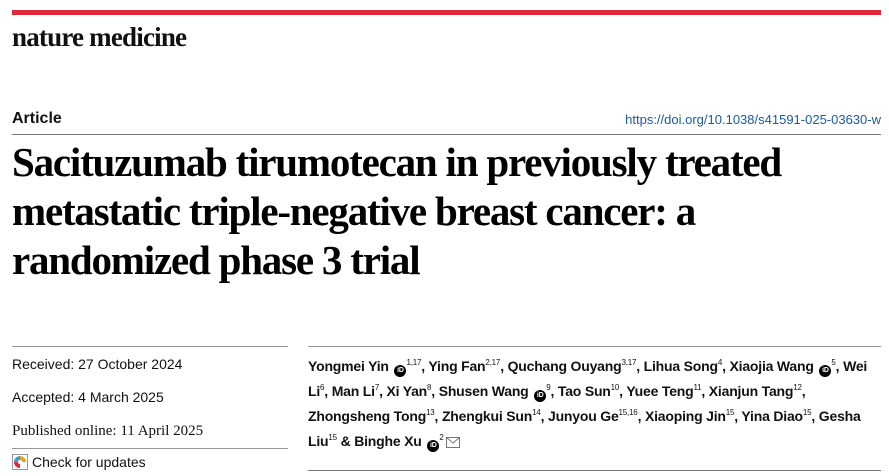 The height and width of the screenshot is (476, 889). I want to click on author-item: Xiaojia Wang iD5, so click(782, 367).